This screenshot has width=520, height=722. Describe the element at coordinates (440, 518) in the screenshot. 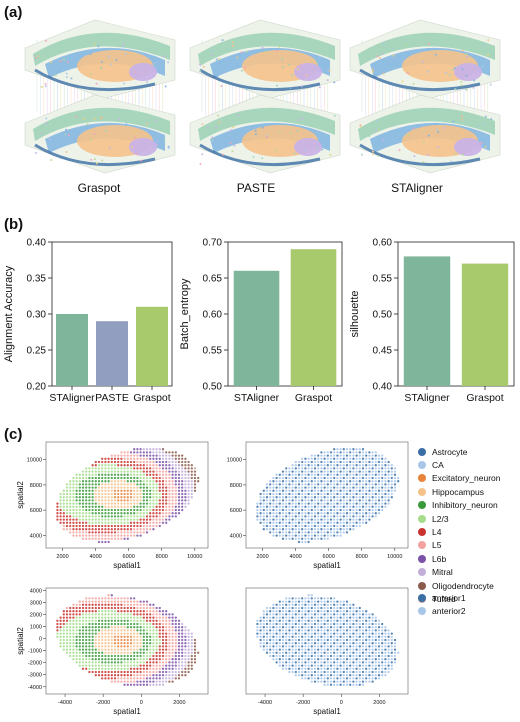

I see `legend-label: L2/3` at that location.